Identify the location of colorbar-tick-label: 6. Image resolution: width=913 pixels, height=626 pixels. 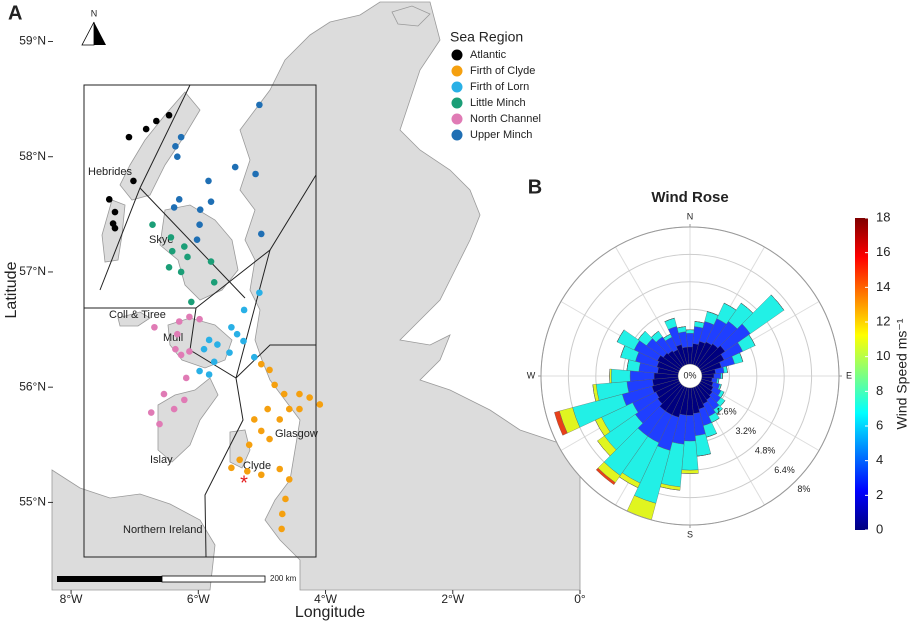
(879, 424).